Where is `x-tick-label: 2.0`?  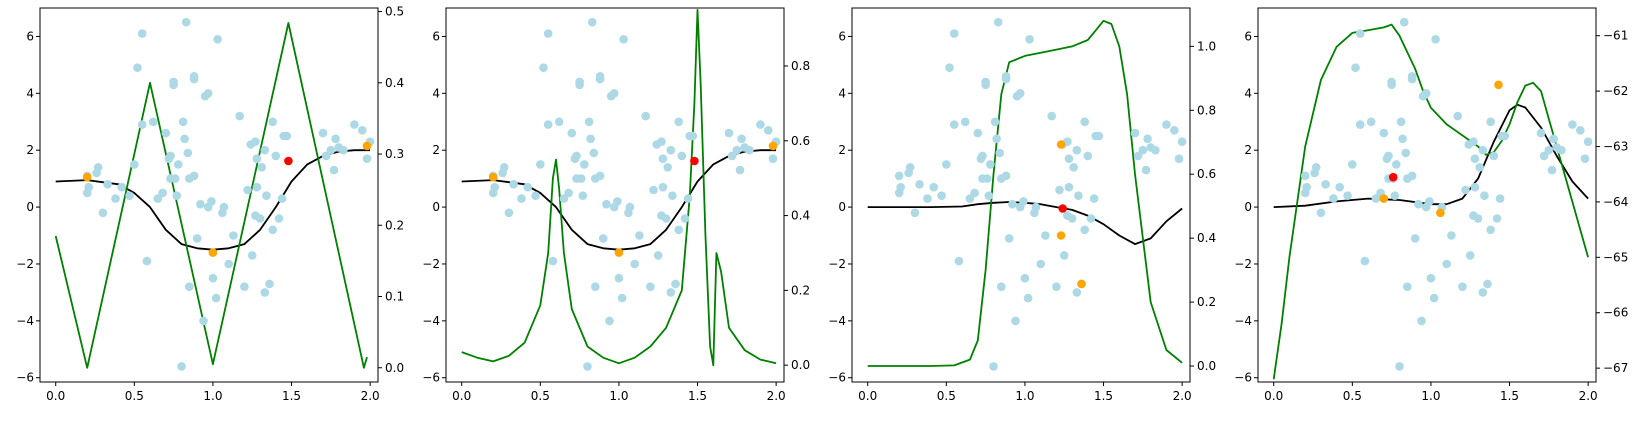 x-tick-label: 2.0 is located at coordinates (776, 396).